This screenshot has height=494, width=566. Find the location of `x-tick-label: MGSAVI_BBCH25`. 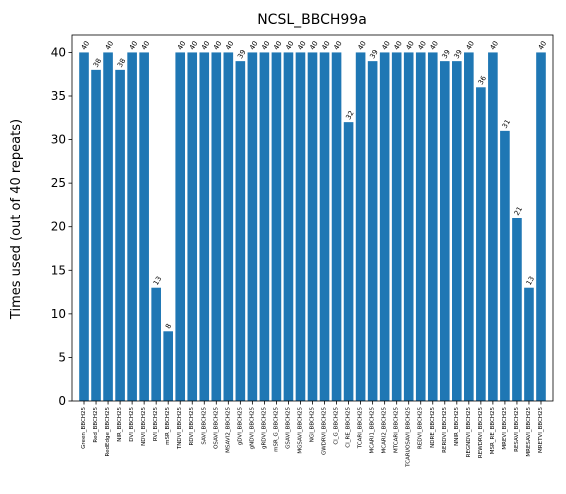

x-tick-label: MGSAVI_BBCH25 is located at coordinates (300, 430).